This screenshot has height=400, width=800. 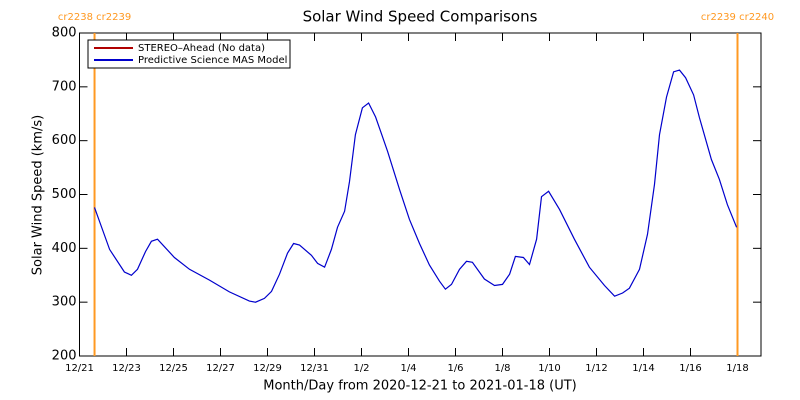 What do you see at coordinates (79, 368) in the screenshot?
I see `x-tick-label: 12/21` at bounding box center [79, 368].